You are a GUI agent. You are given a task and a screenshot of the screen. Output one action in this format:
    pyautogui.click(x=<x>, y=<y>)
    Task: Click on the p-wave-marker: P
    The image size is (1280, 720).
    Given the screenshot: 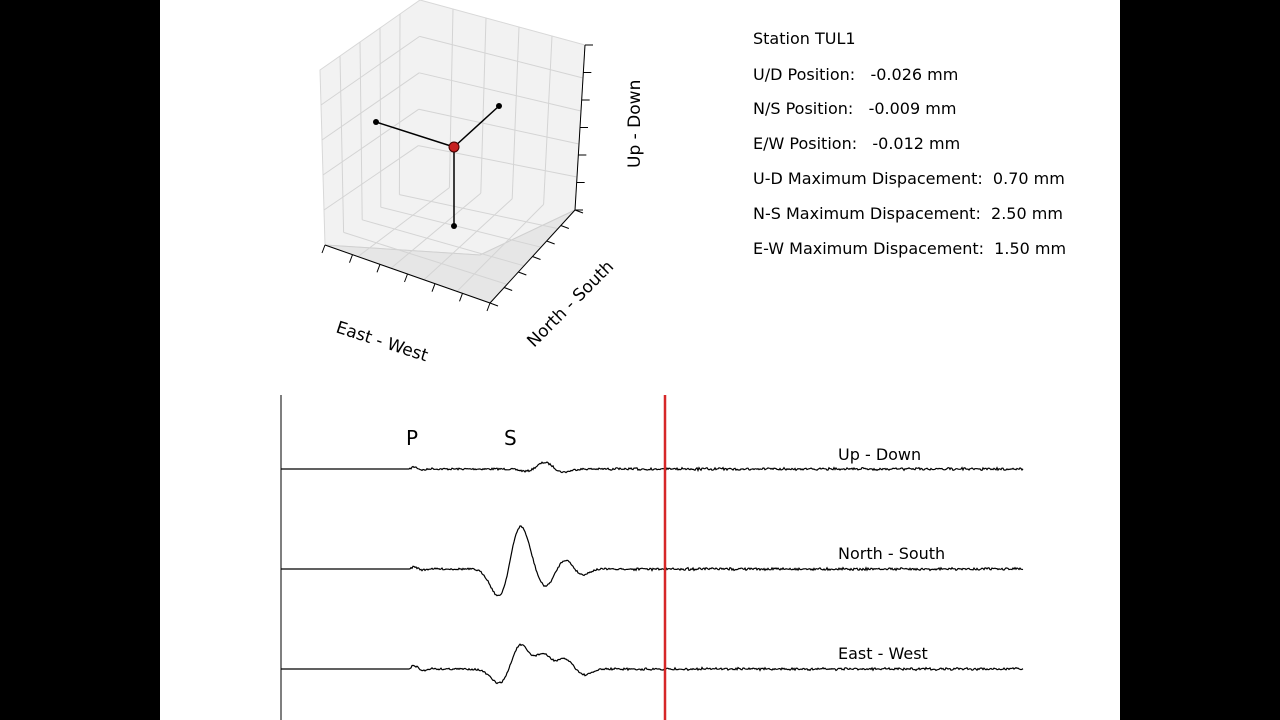 What is the action you would take?
    pyautogui.click(x=412, y=438)
    